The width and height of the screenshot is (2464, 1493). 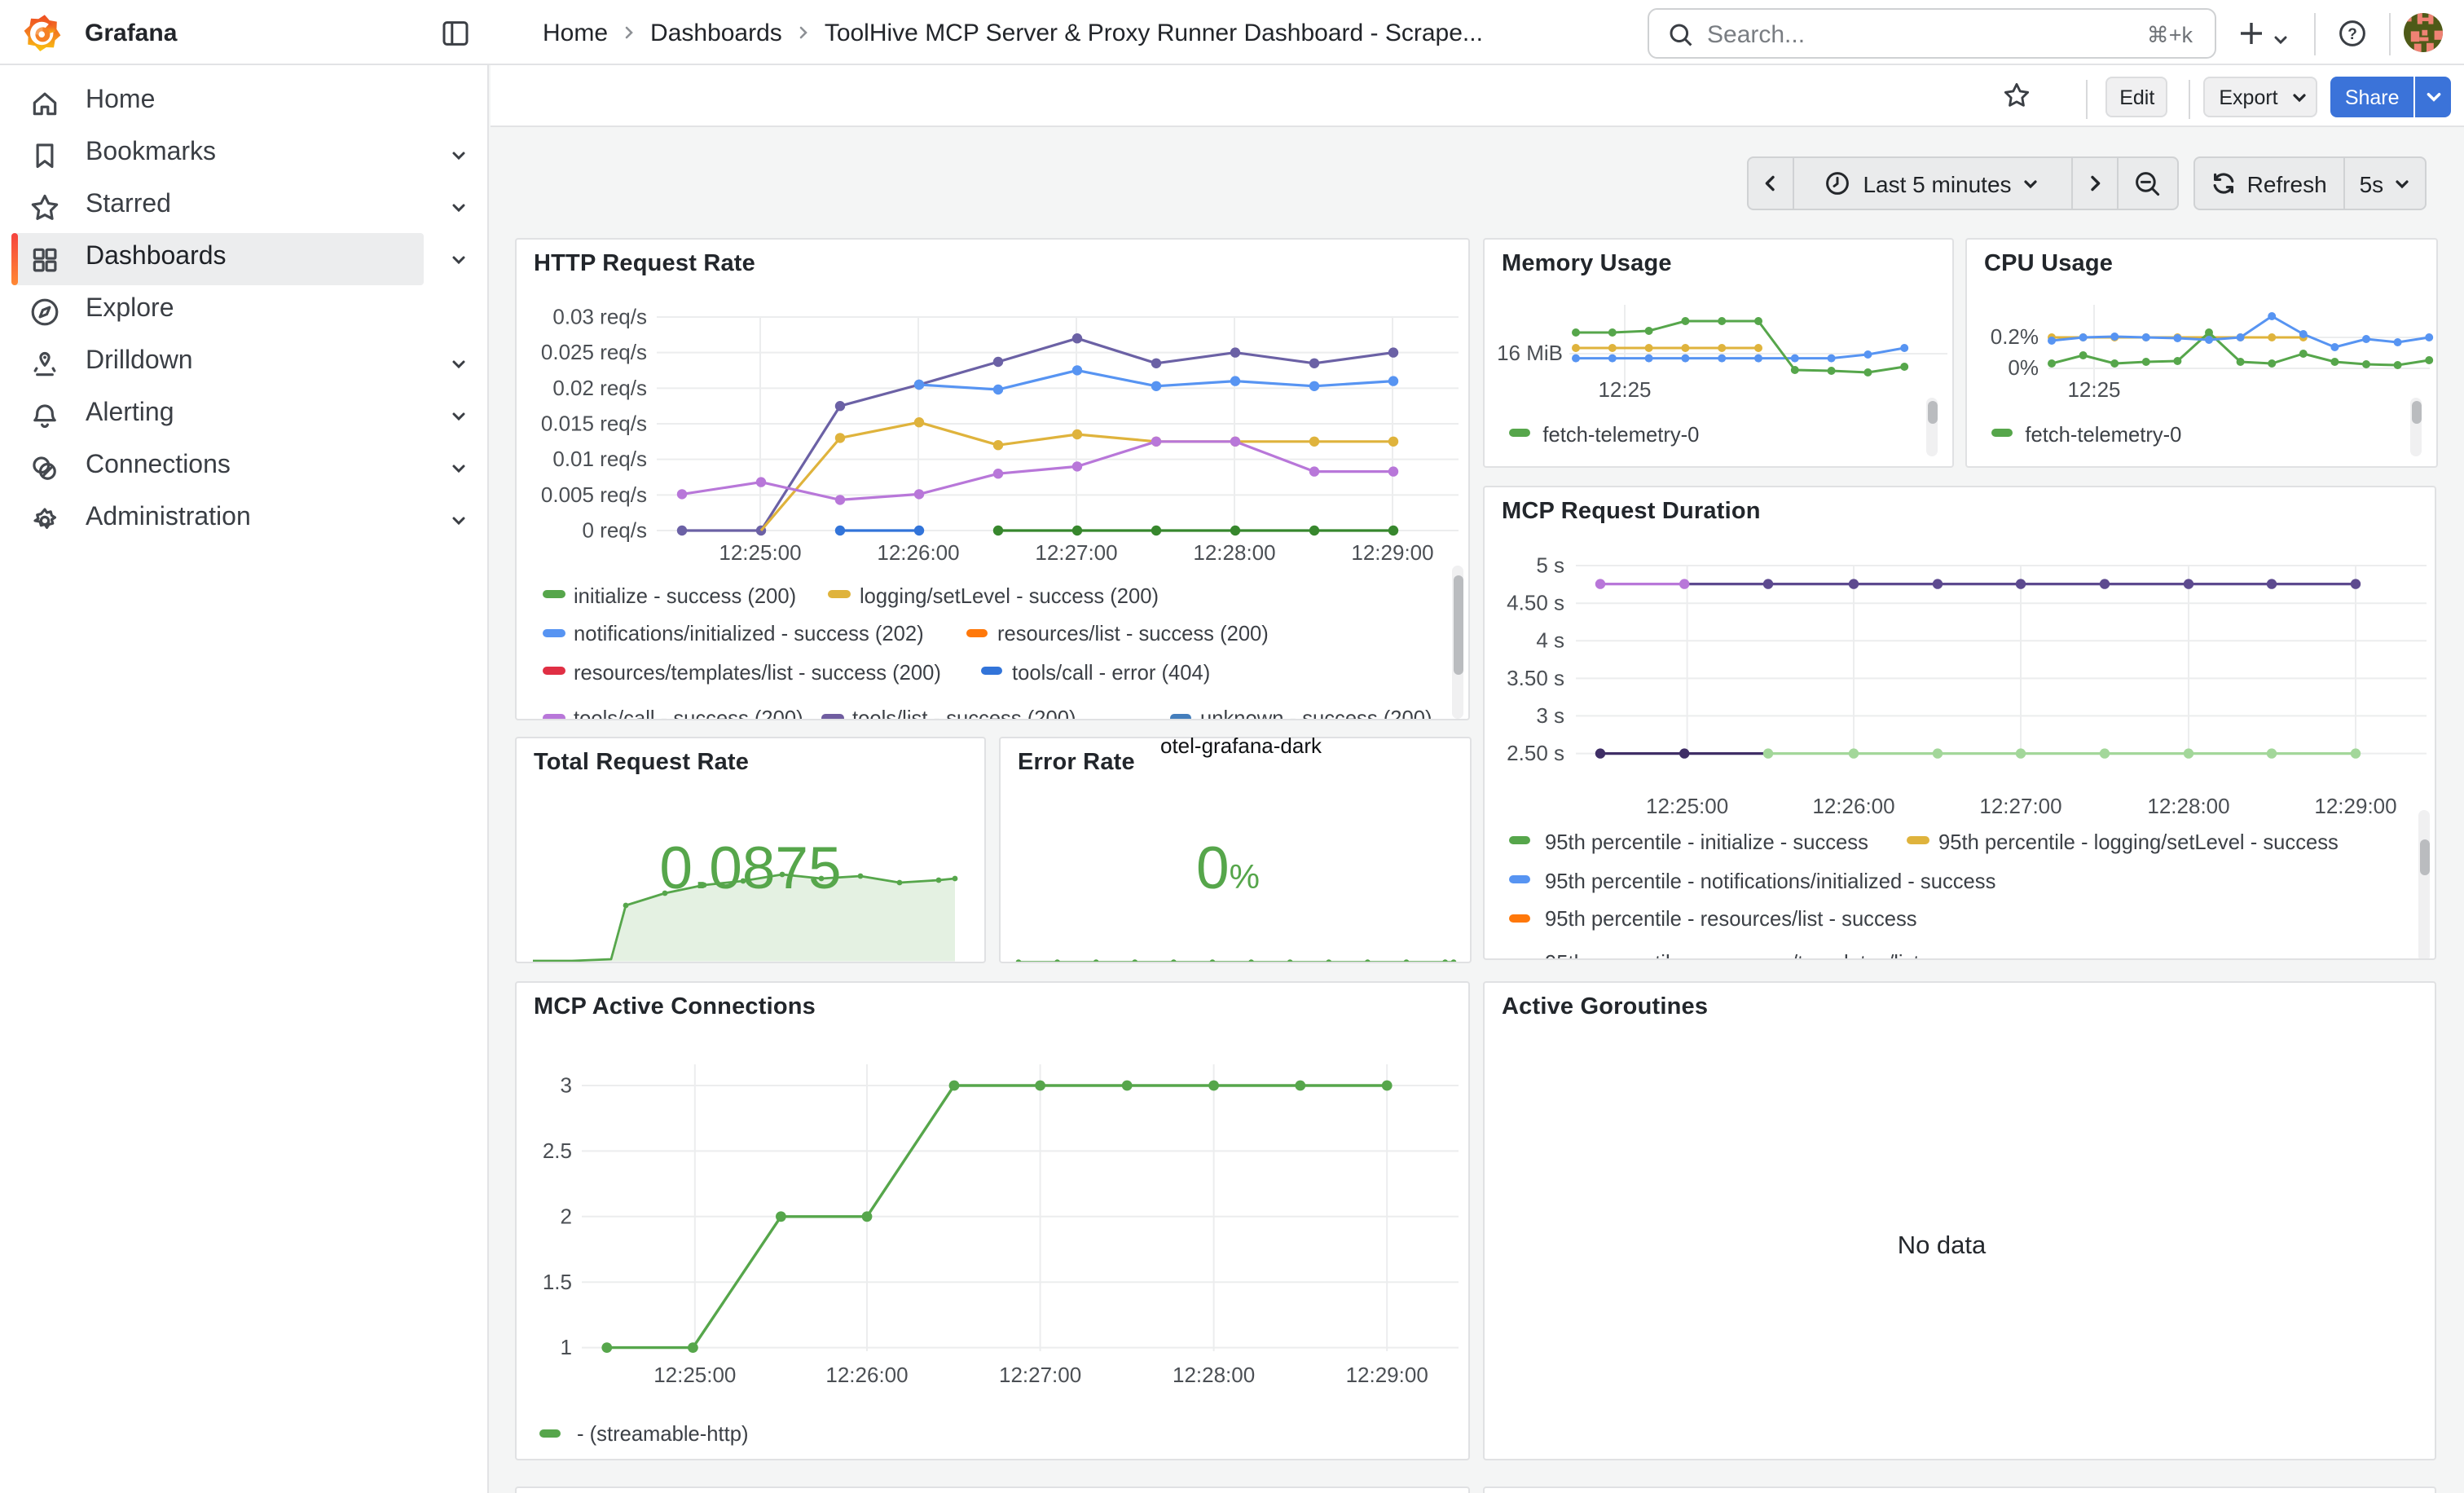 What do you see at coordinates (566, 1216) in the screenshot?
I see `svg-text: 2` at bounding box center [566, 1216].